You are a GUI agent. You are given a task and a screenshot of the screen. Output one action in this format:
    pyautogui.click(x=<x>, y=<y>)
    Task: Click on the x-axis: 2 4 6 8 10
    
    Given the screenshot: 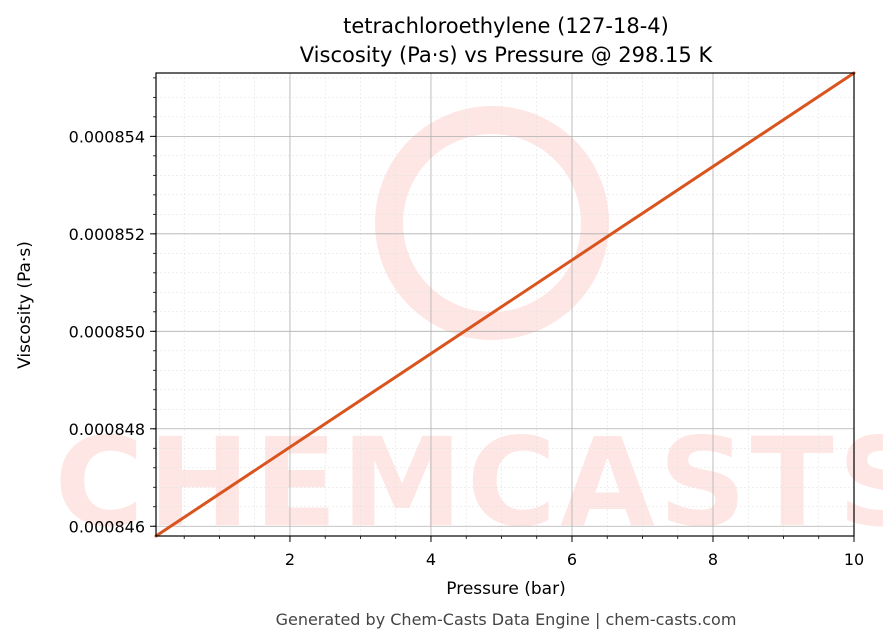 What is the action you would take?
    pyautogui.click(x=523, y=552)
    